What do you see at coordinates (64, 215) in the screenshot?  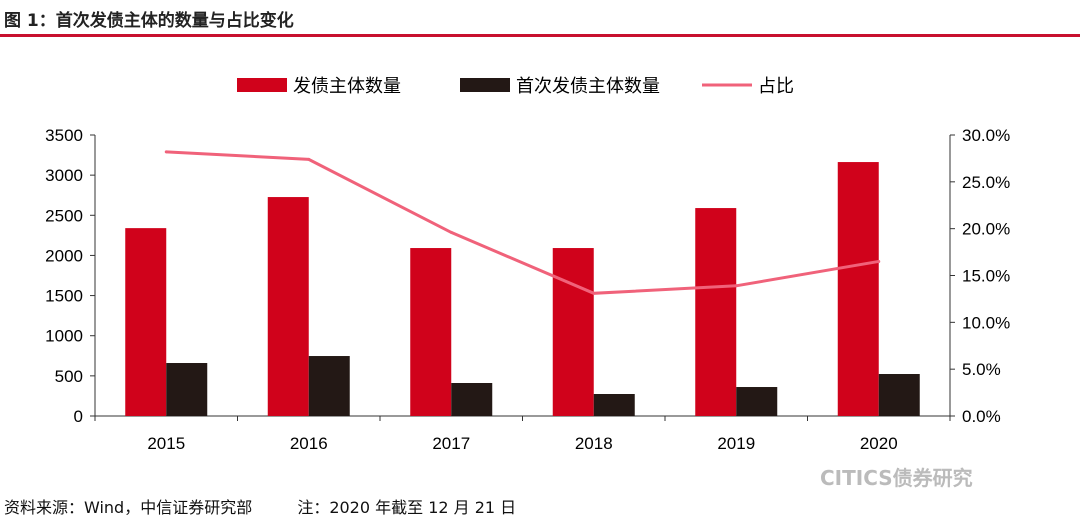 I see `left-tick-label: 2500` at bounding box center [64, 215].